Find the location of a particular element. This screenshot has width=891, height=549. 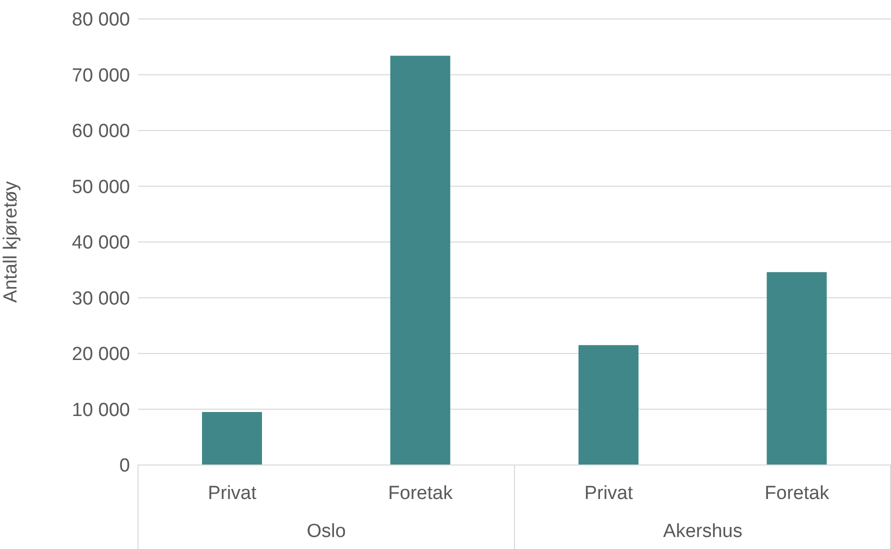

y-tick-label: 20 000 is located at coordinates (101, 355).